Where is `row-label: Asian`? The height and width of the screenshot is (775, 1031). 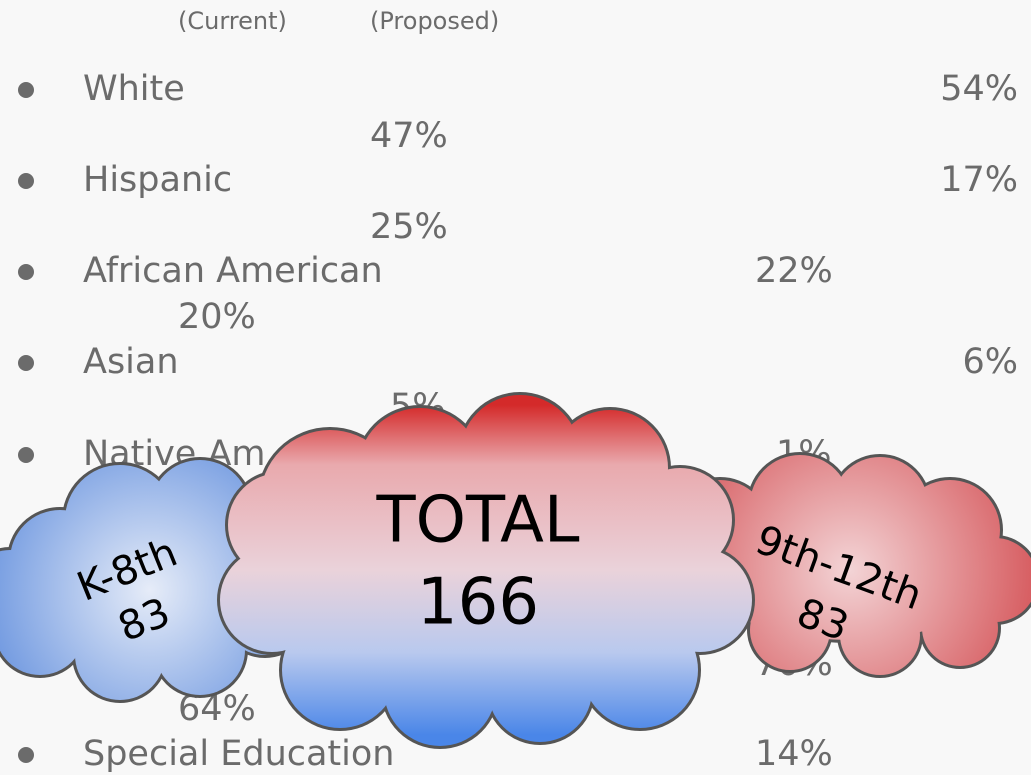 row-label: Asian is located at coordinates (131, 362).